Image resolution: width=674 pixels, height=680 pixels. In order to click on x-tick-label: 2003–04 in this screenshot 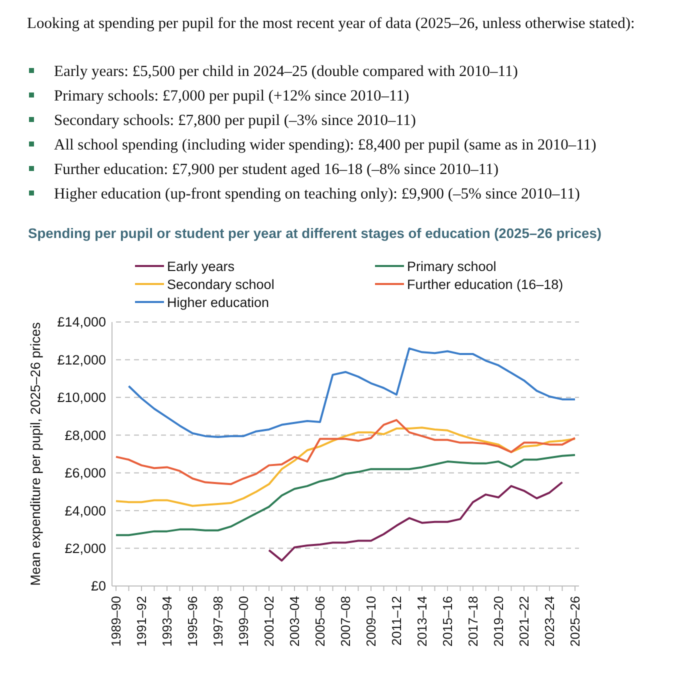, I will do `click(294, 621)`.